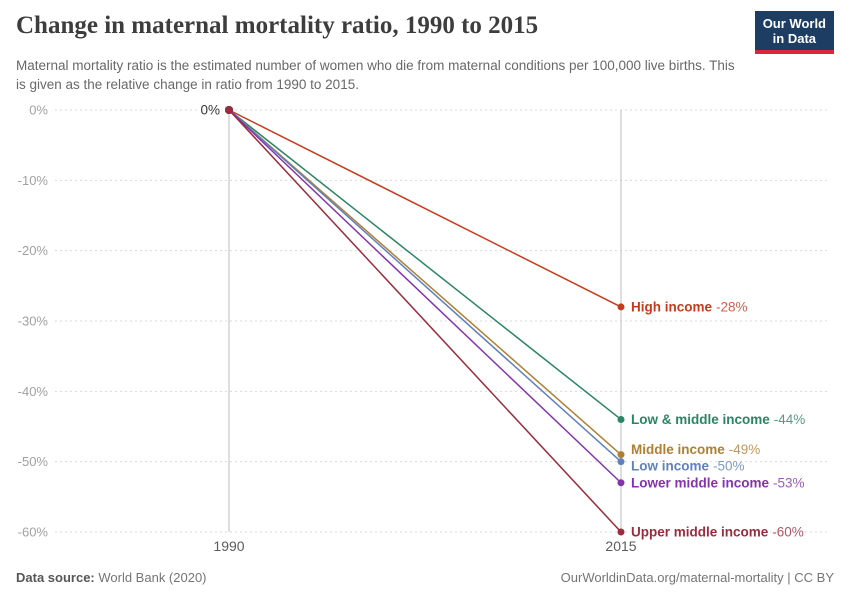 This screenshot has height=600, width=850. Describe the element at coordinates (33, 321) in the screenshot. I see `y-tick-label: -30%` at that location.